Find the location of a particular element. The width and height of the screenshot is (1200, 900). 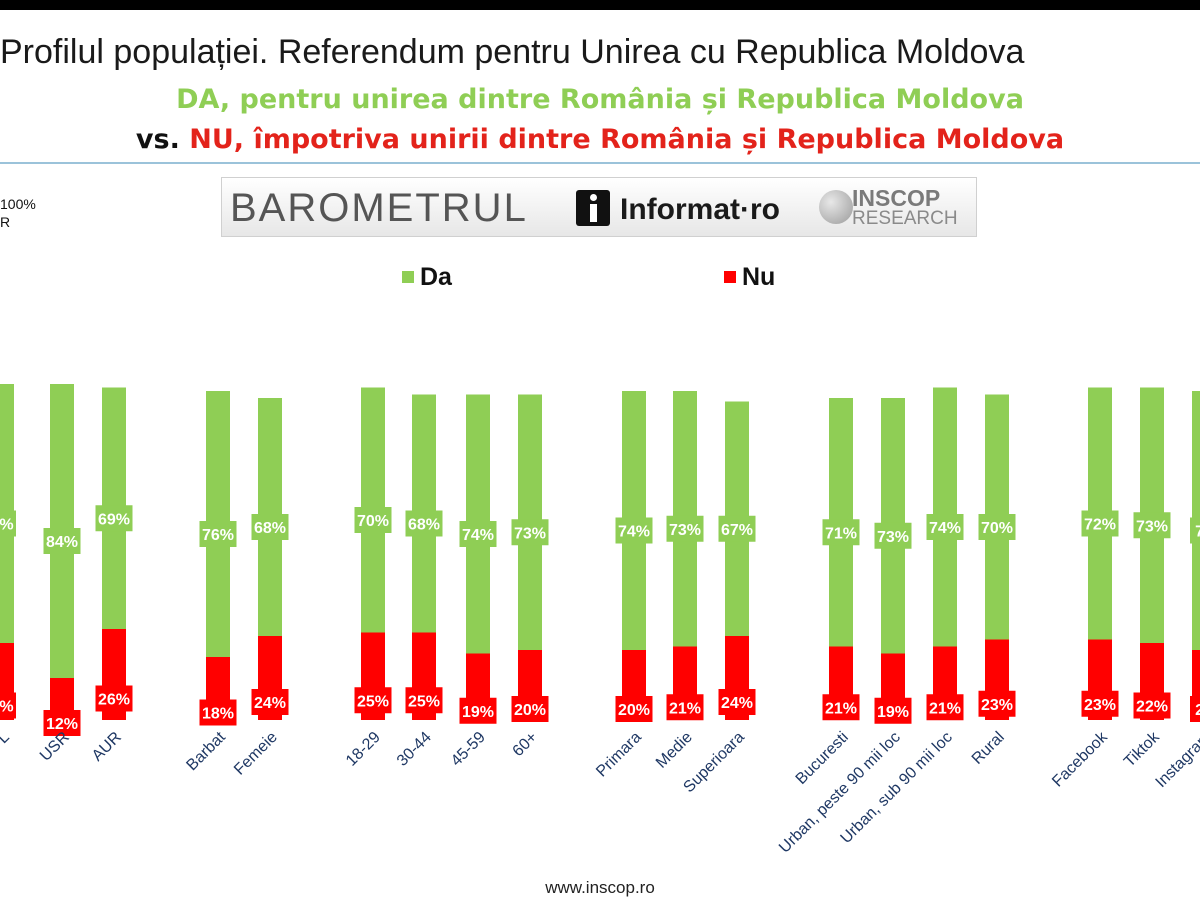

label-da-45-59: 74% is located at coordinates (478, 535).